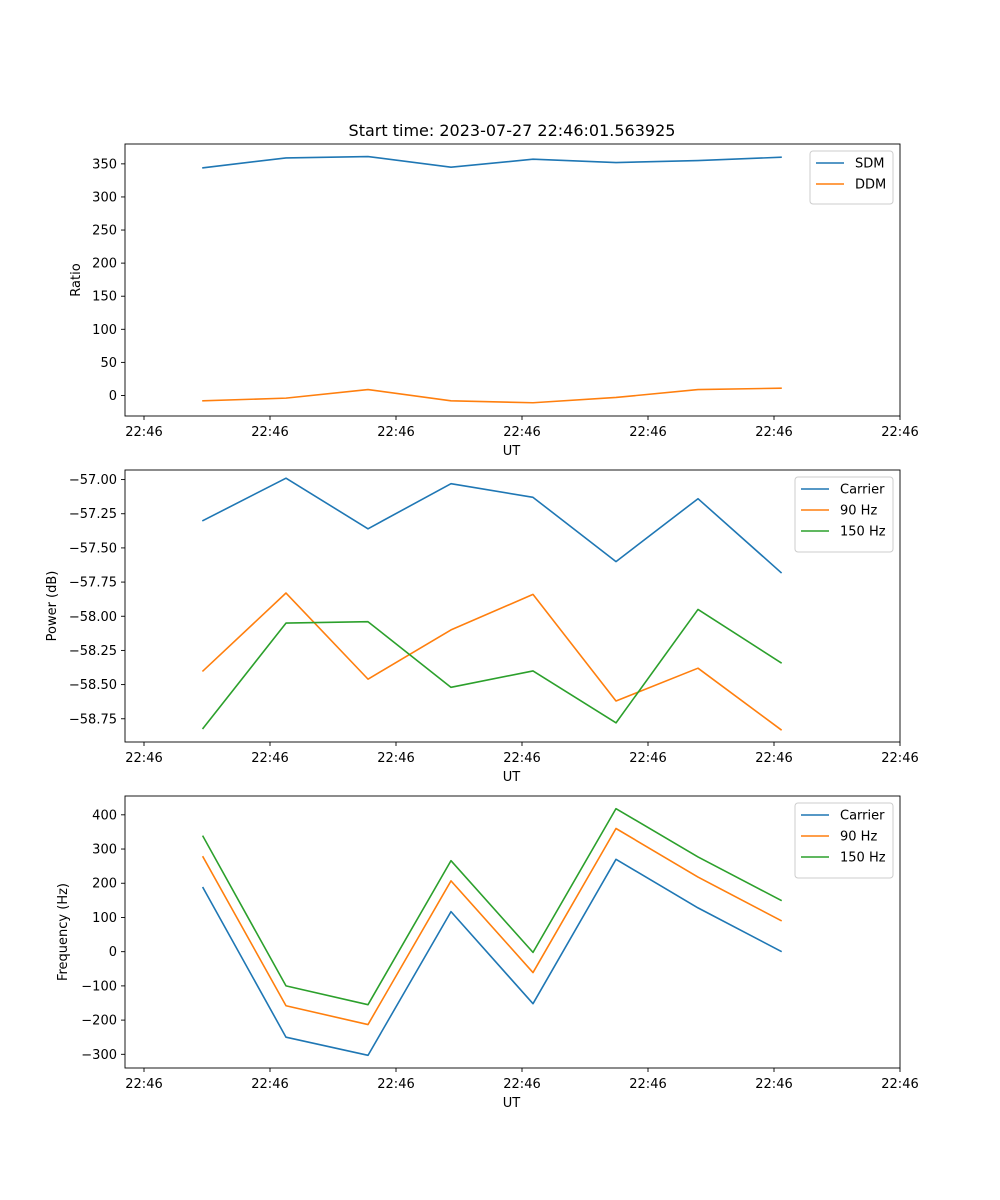 The height and width of the screenshot is (1200, 1000). What do you see at coordinates (93, 617) in the screenshot?
I see `y-tick-label: −58.00` at bounding box center [93, 617].